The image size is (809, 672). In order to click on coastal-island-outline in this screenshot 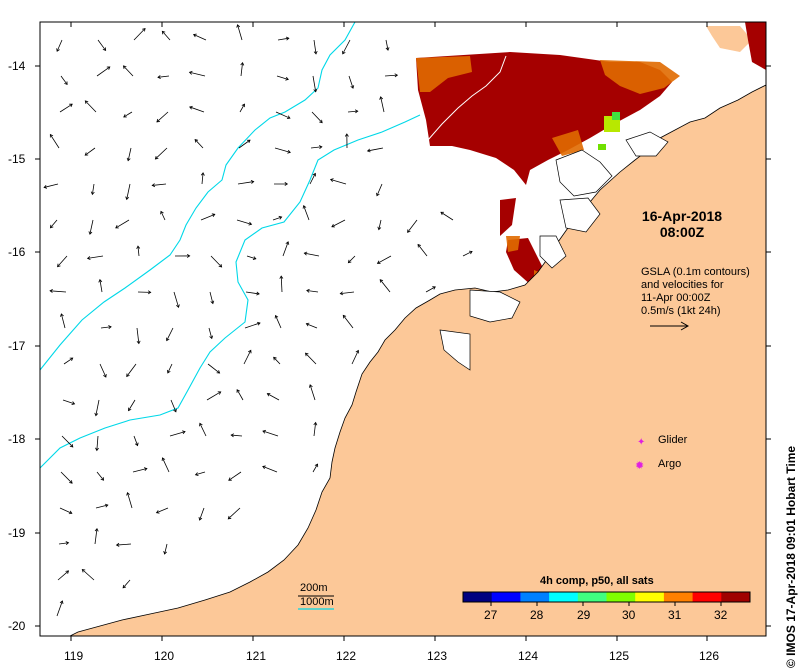, I will do `click(495, 306)`.